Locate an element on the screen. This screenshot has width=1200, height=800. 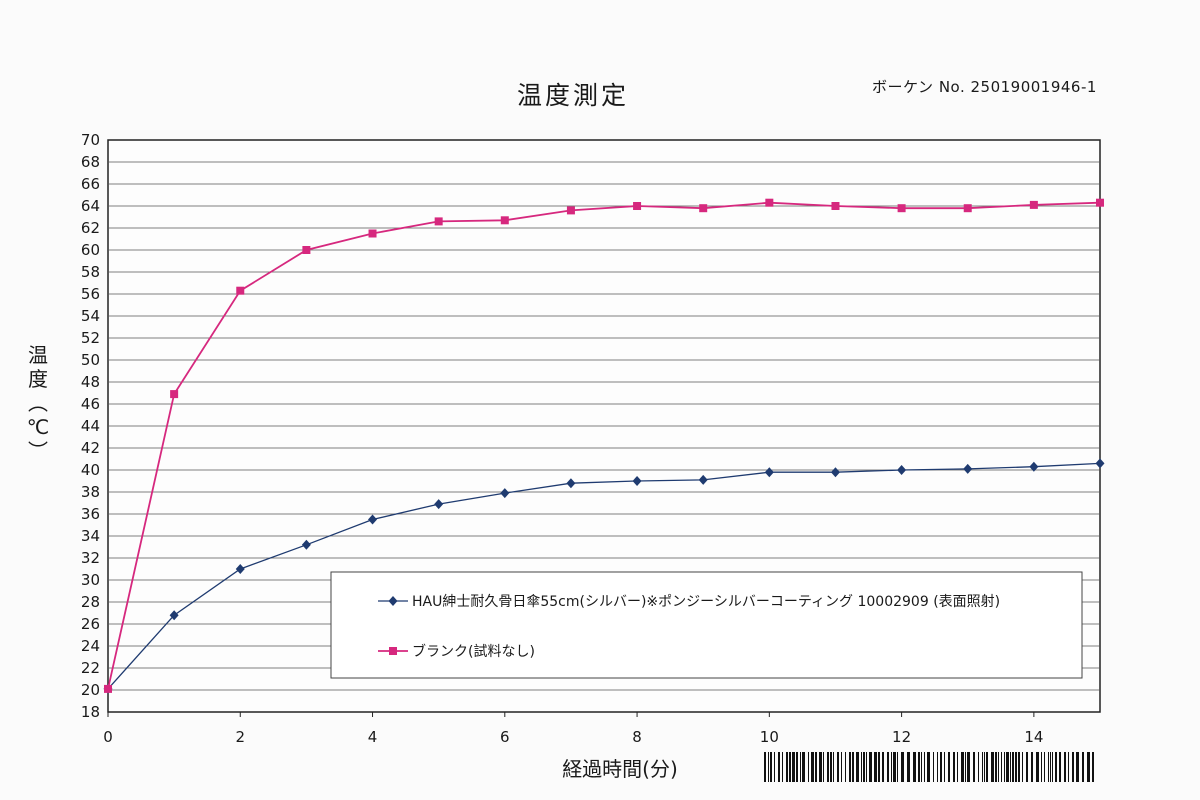
legend-box is located at coordinates (706, 625).